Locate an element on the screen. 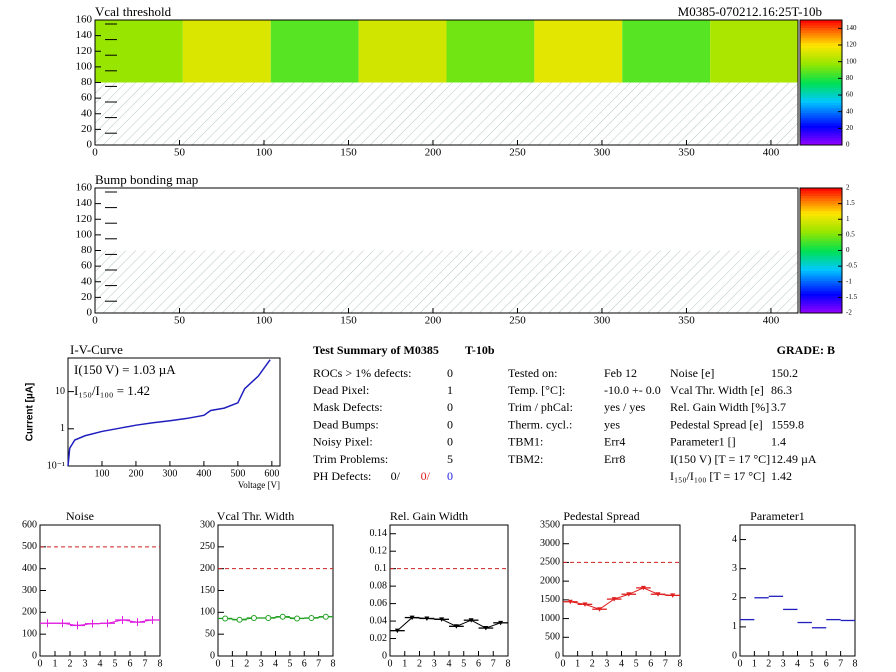 The height and width of the screenshot is (672, 896). y-tick-label: 80 is located at coordinates (87, 250).